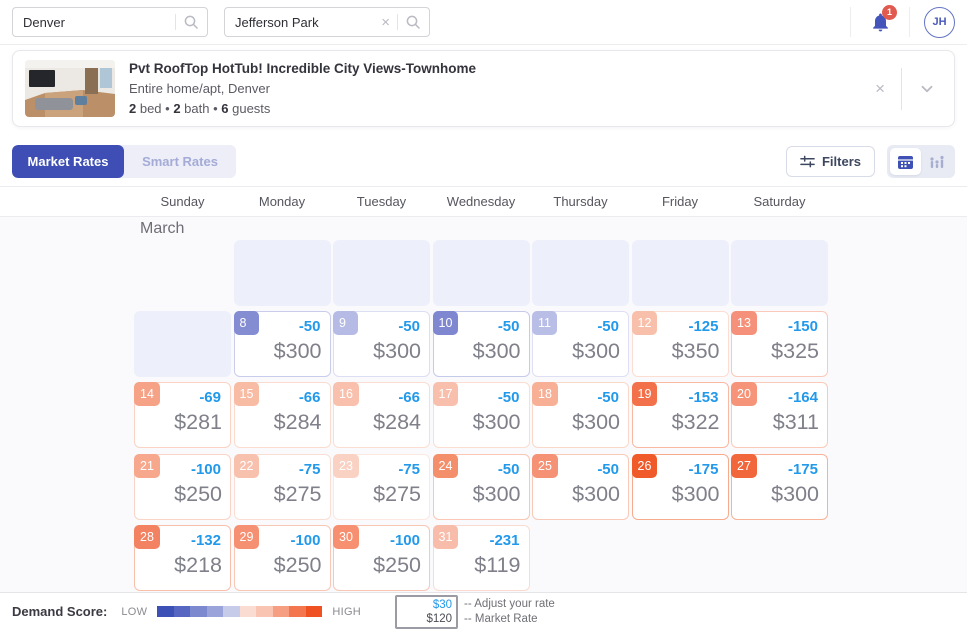  I want to click on market-price: $250, so click(297, 564).